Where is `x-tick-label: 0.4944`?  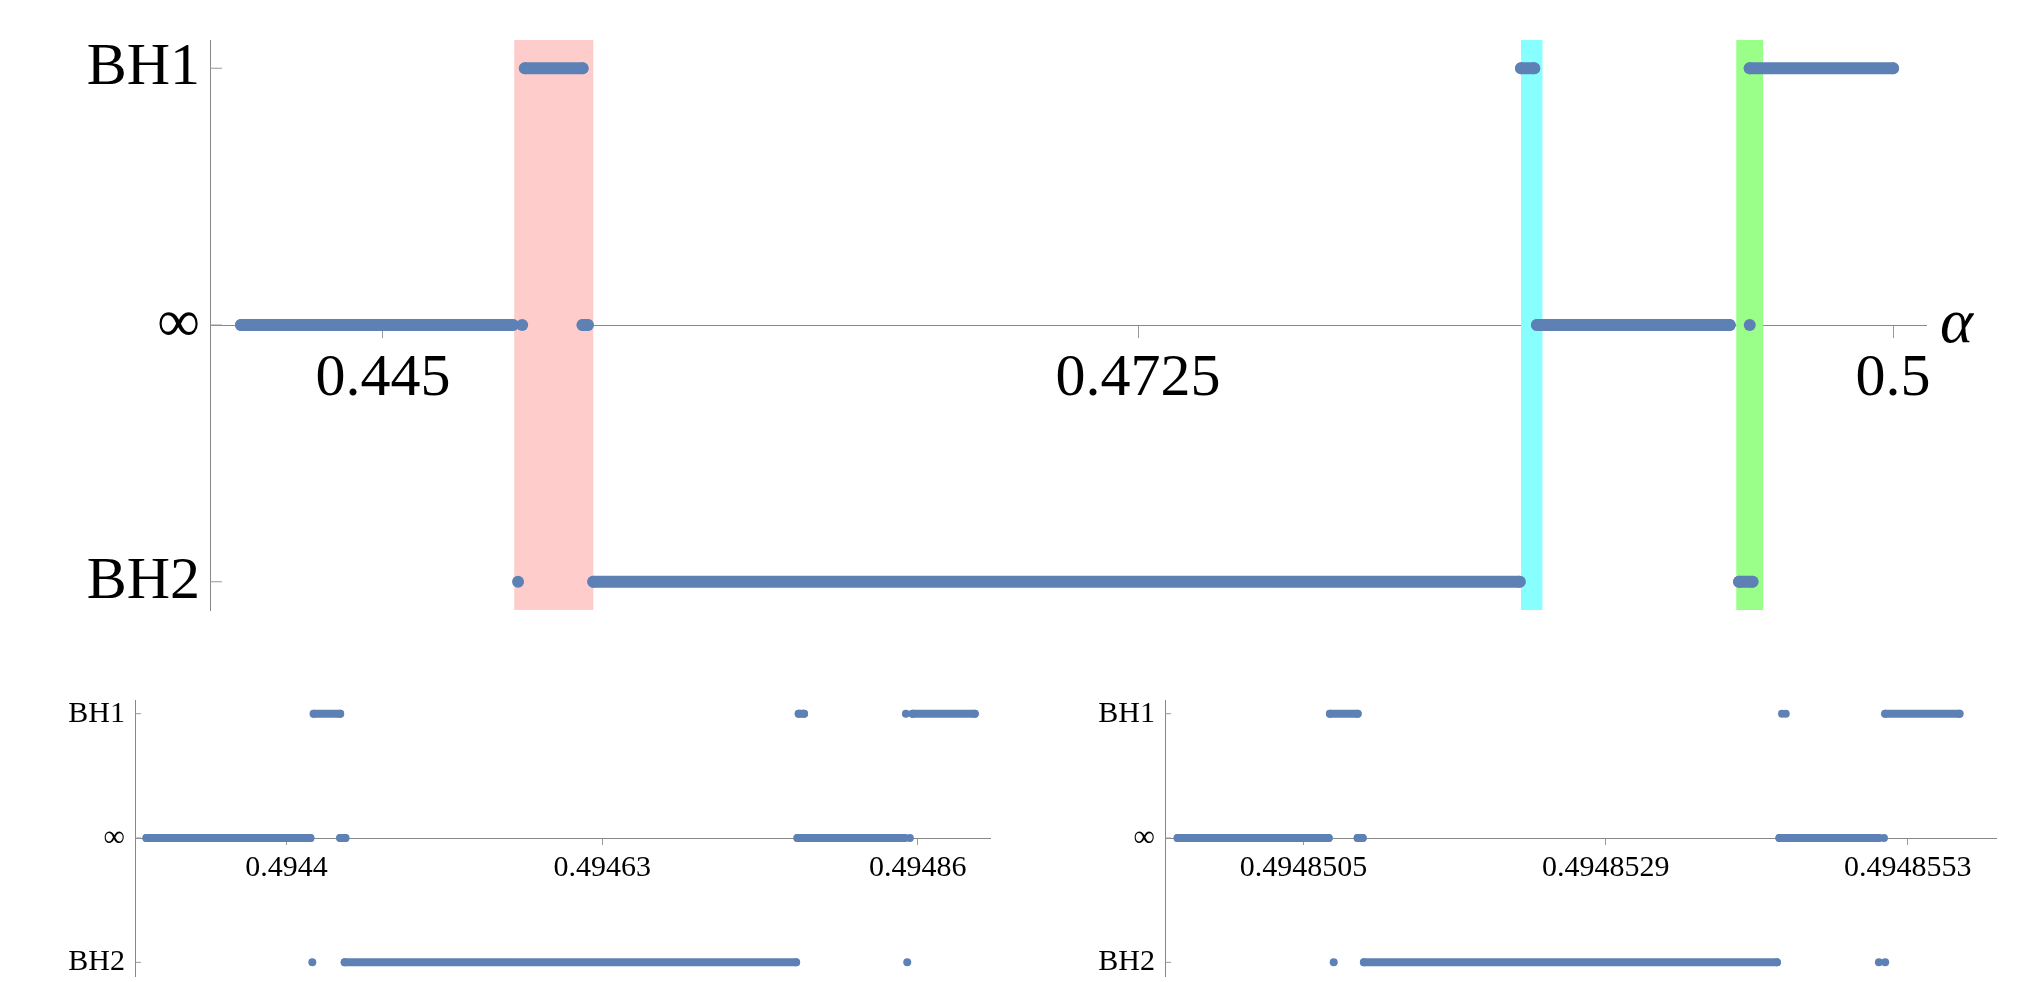
x-tick-label: 0.4944 is located at coordinates (286, 865).